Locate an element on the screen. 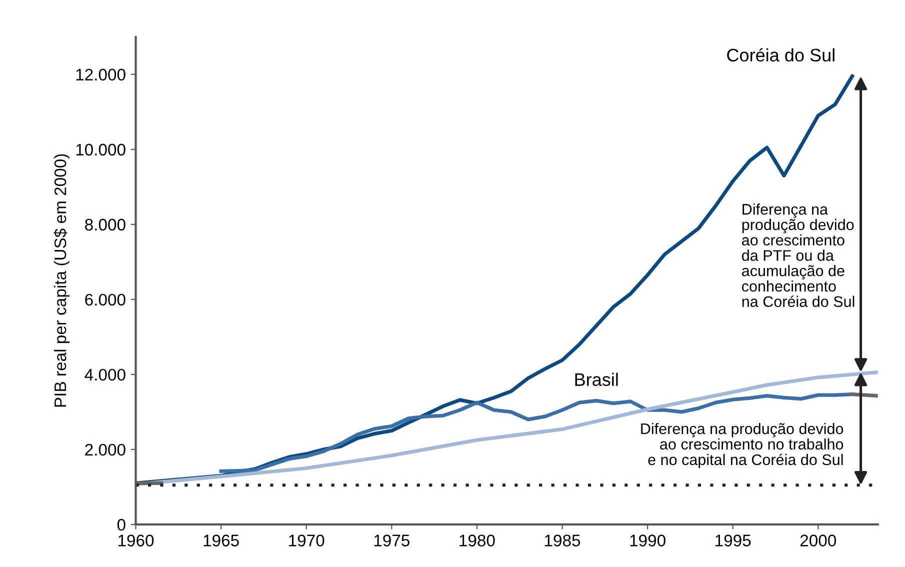 The height and width of the screenshot is (567, 905). x-tick-label: 2000 is located at coordinates (818, 540).